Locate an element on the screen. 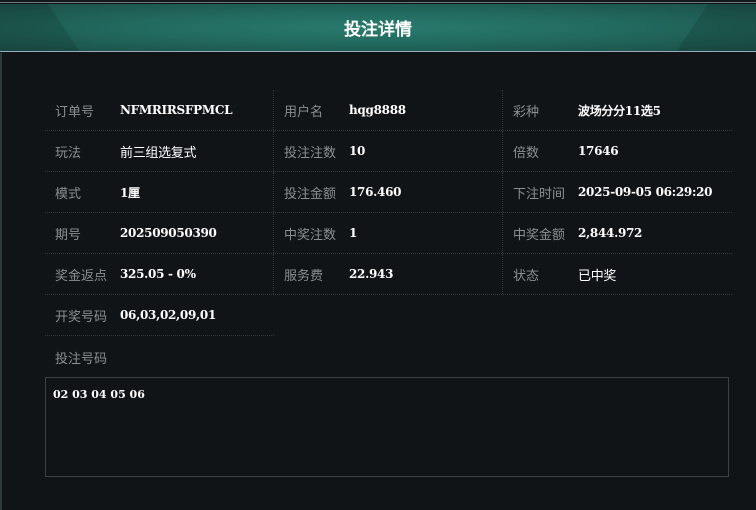  detail-label: 玩法 is located at coordinates (68, 153).